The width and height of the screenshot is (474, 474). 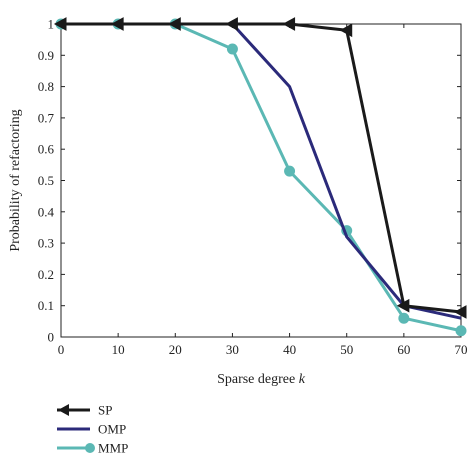 What do you see at coordinates (46, 117) in the screenshot?
I see `y-tick-label: 0.7` at bounding box center [46, 117].